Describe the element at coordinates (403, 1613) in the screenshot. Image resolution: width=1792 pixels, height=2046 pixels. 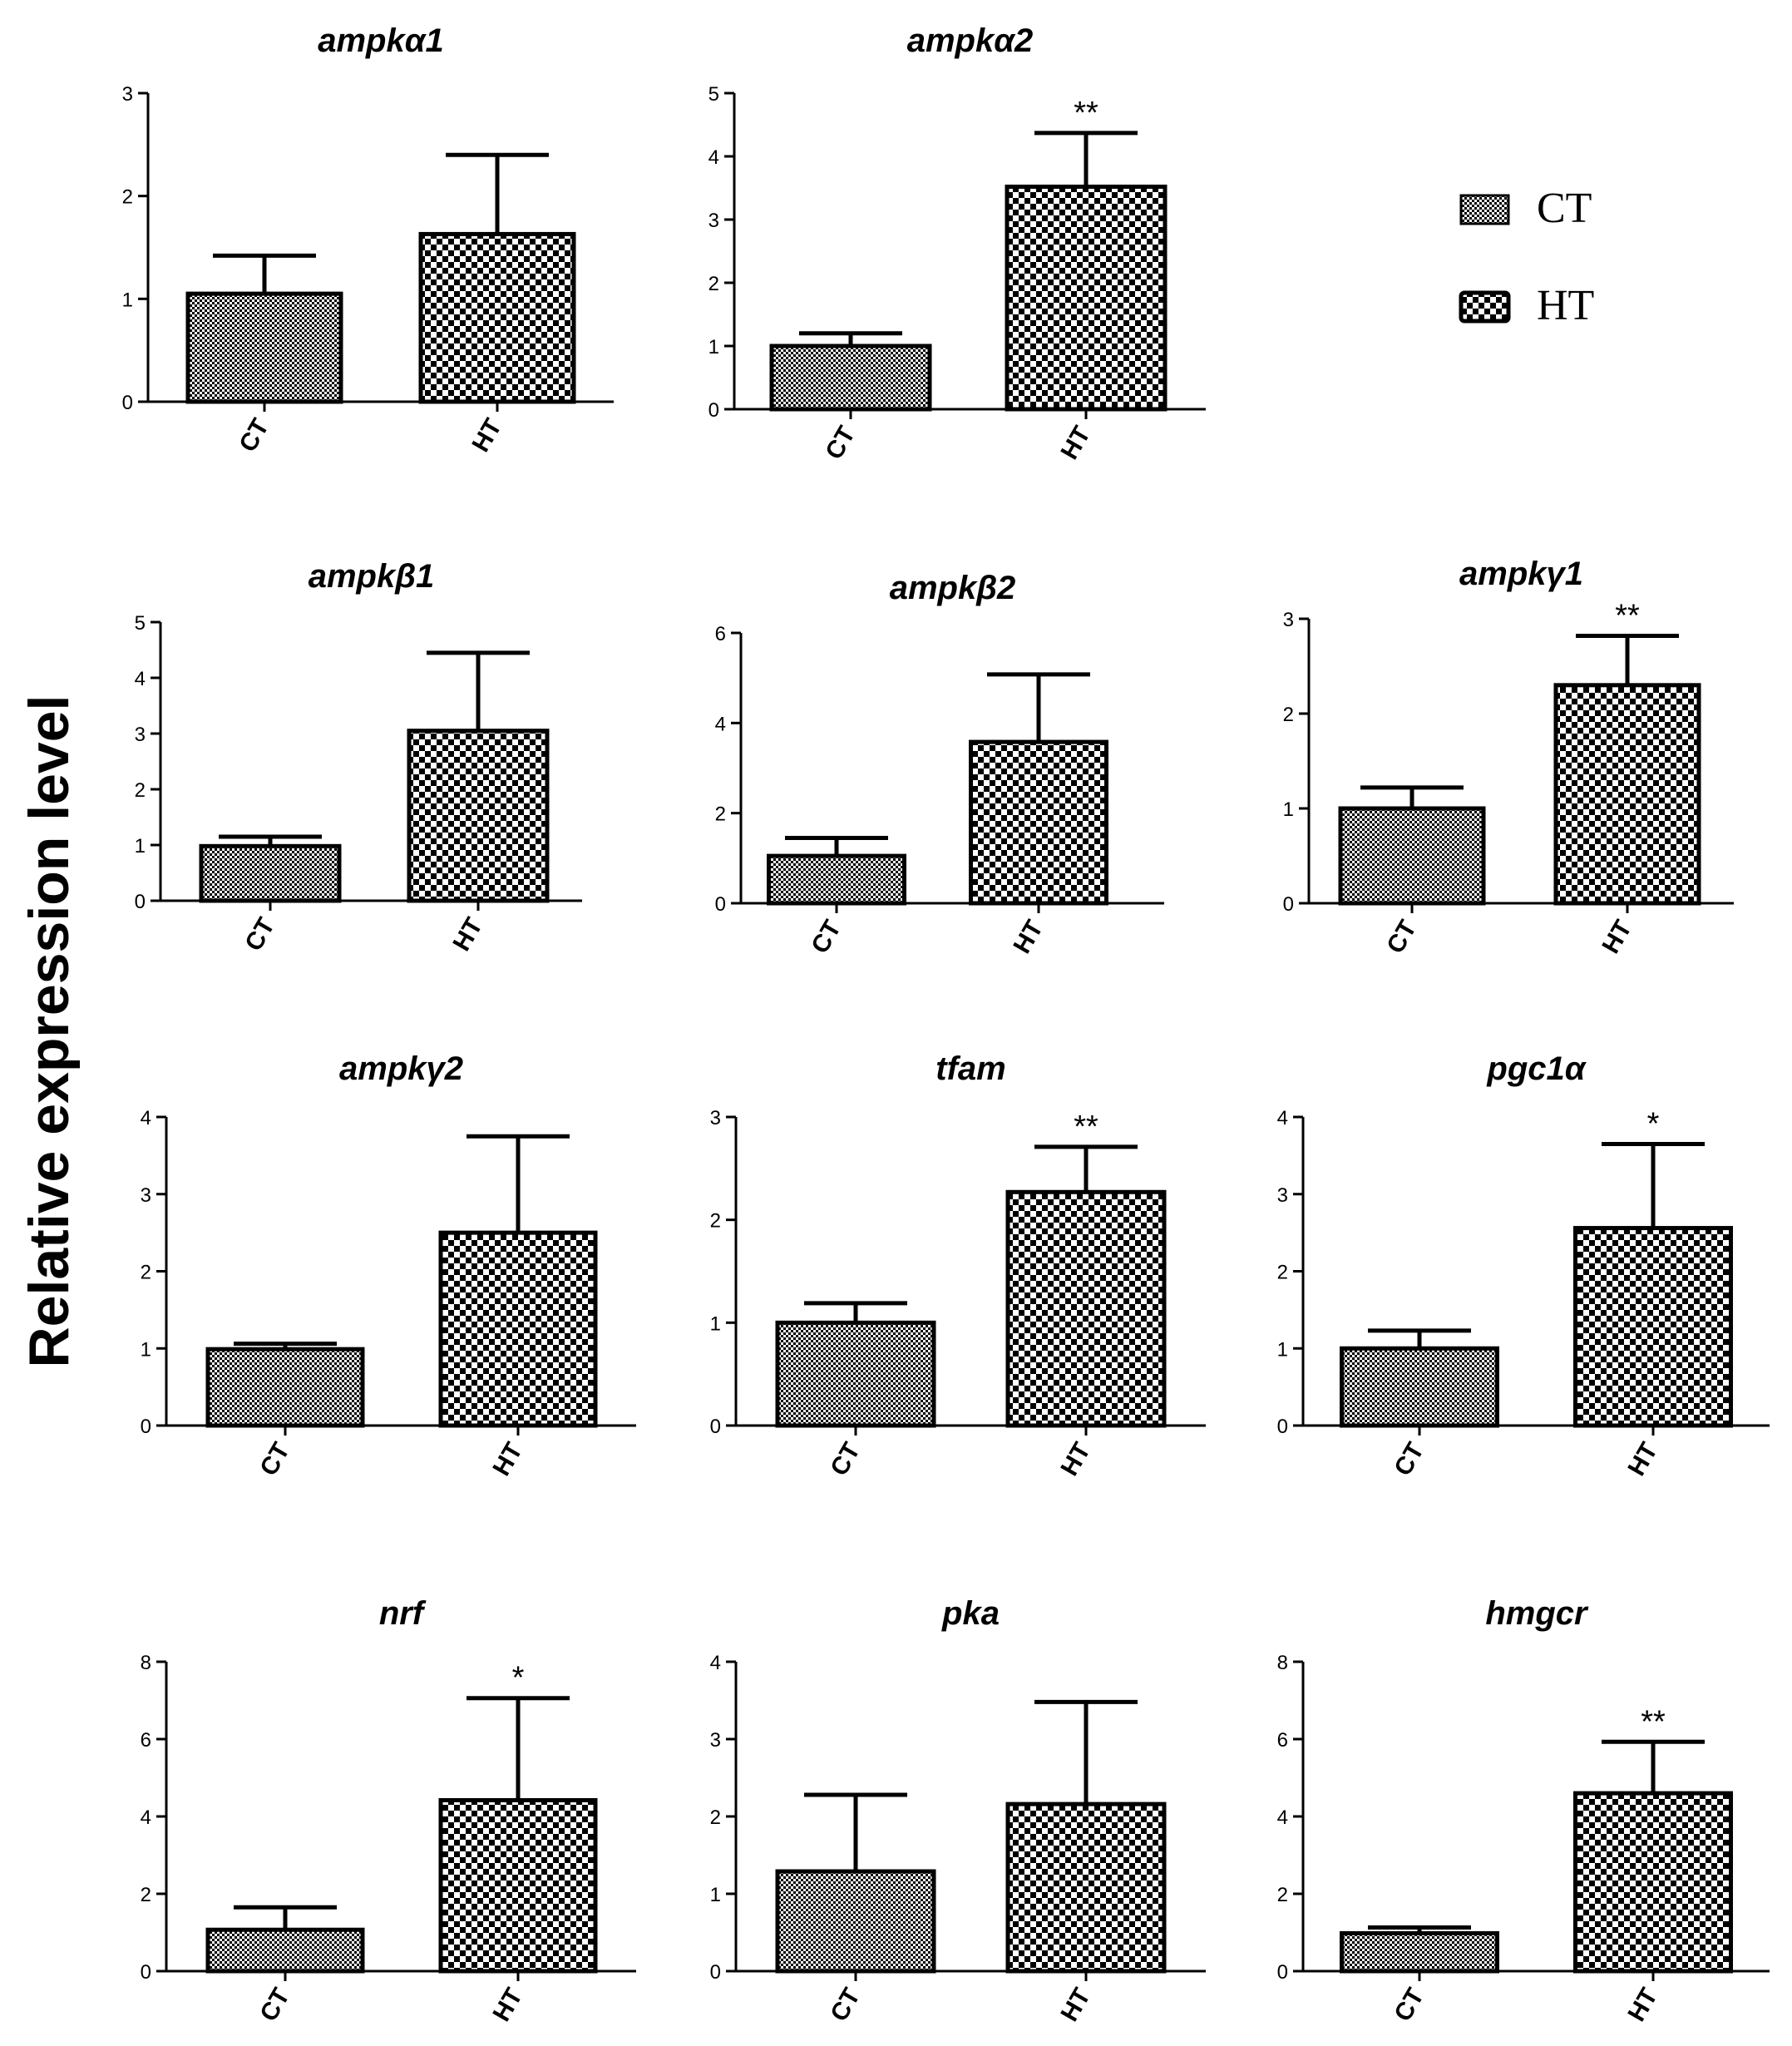
I see `chart-title: nrf` at that location.